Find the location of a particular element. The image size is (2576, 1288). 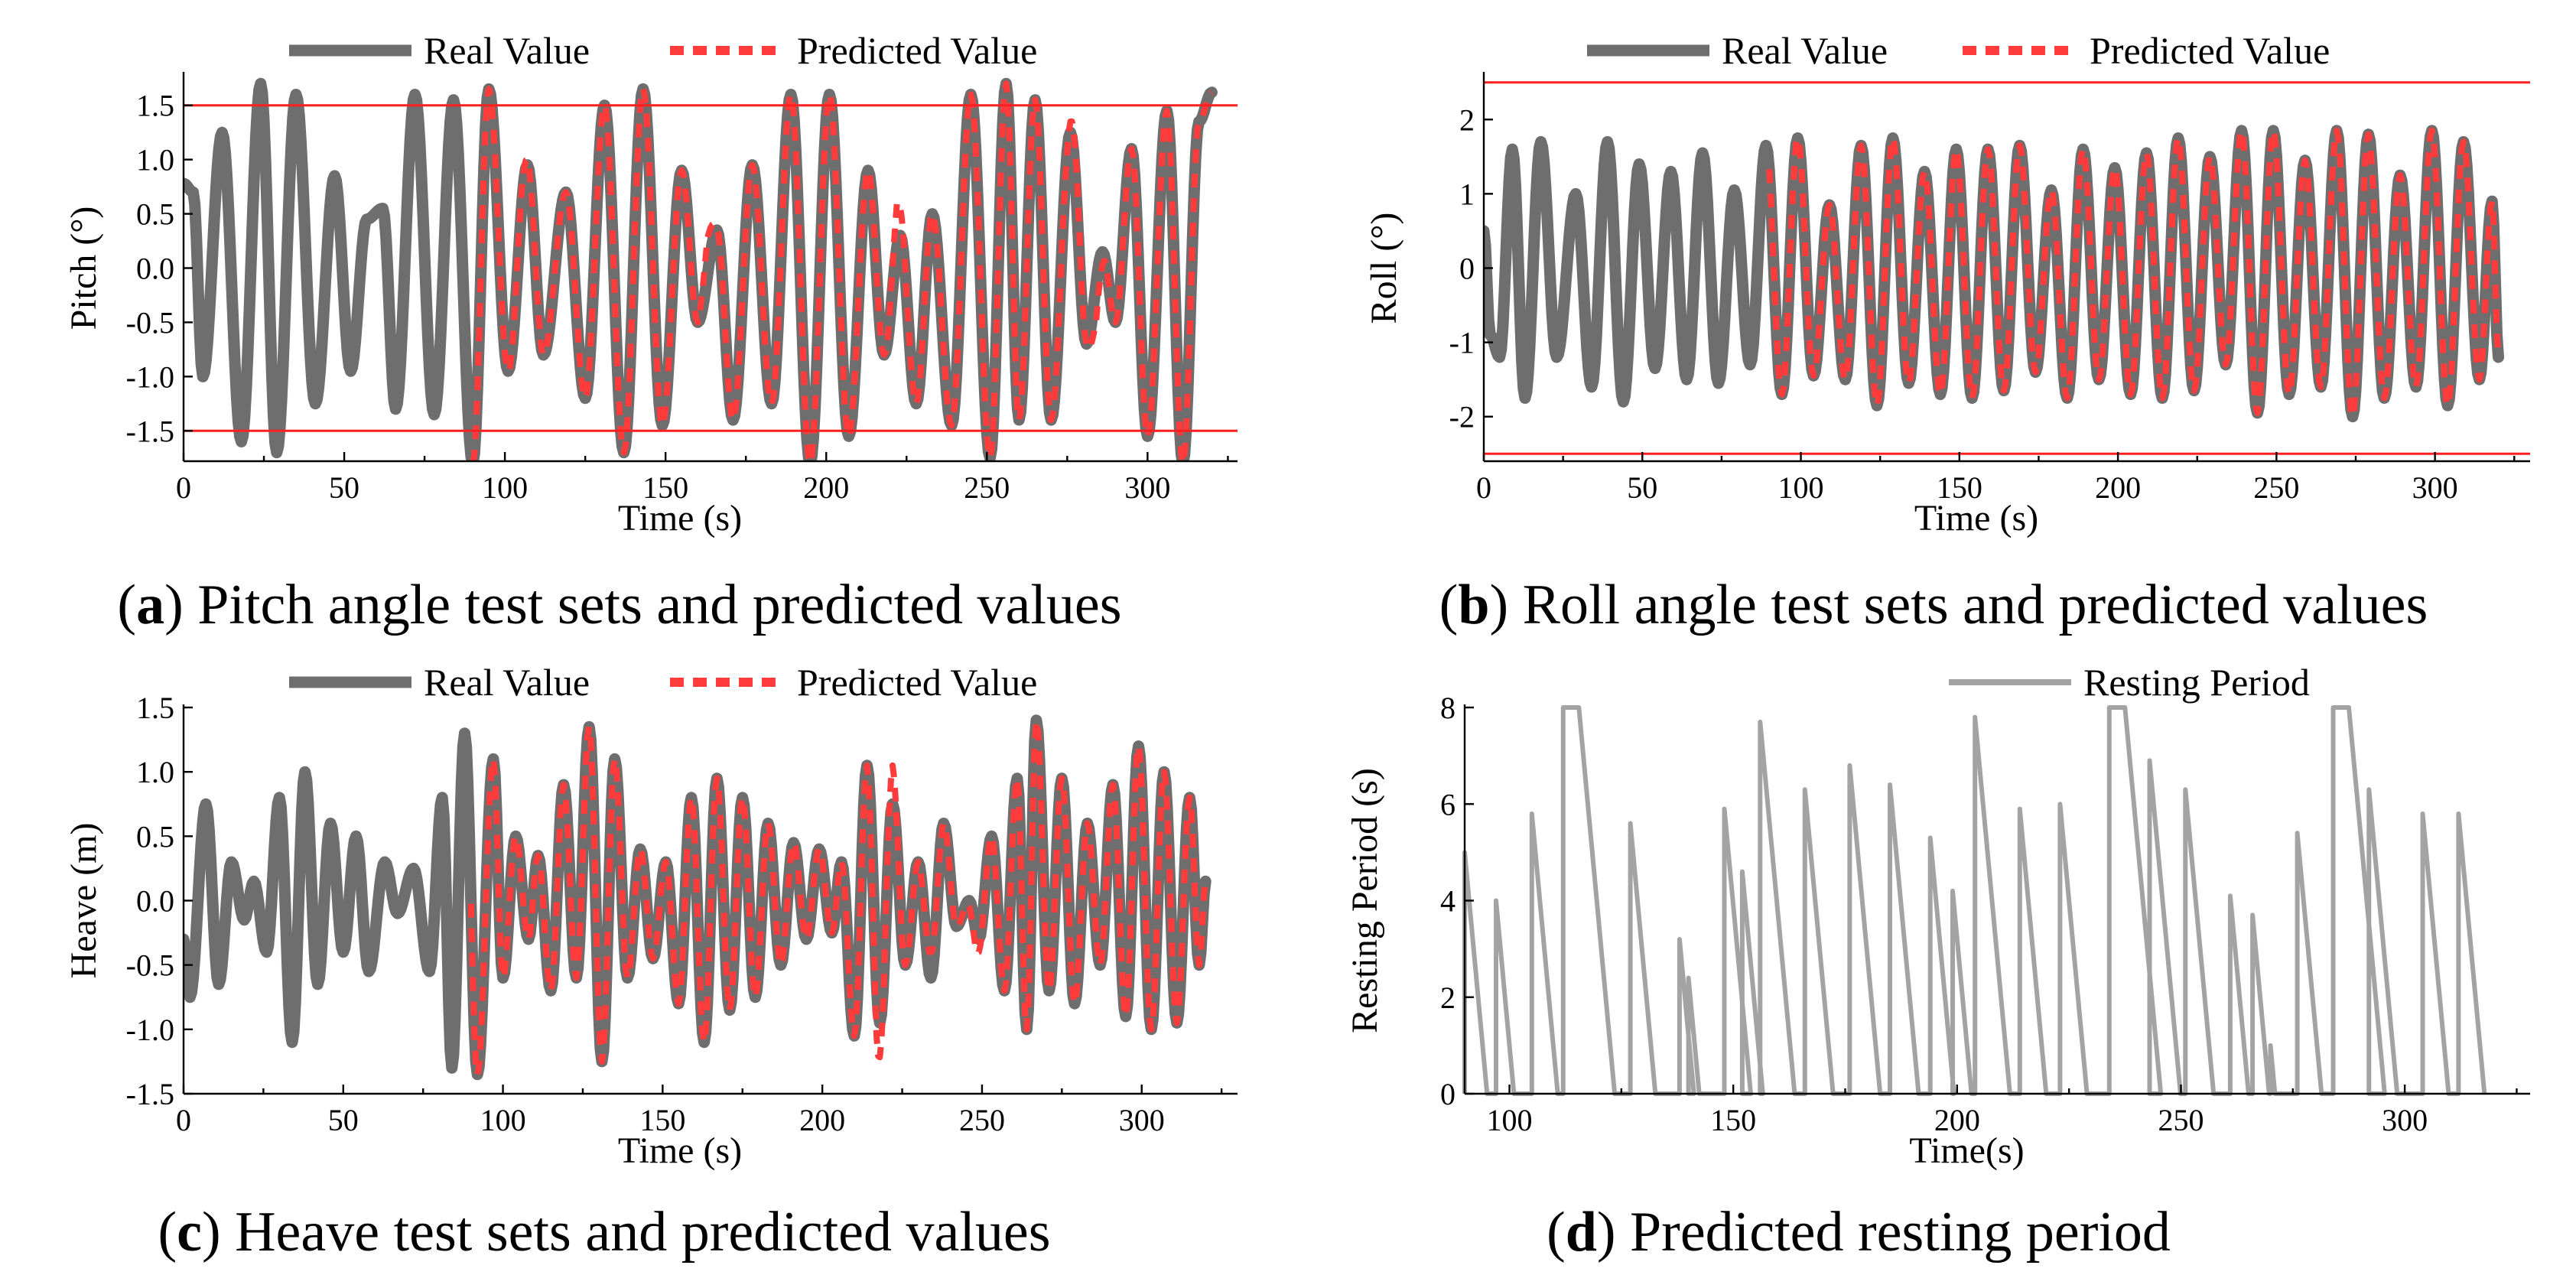

resting-period-line is located at coordinates (1974, 900).